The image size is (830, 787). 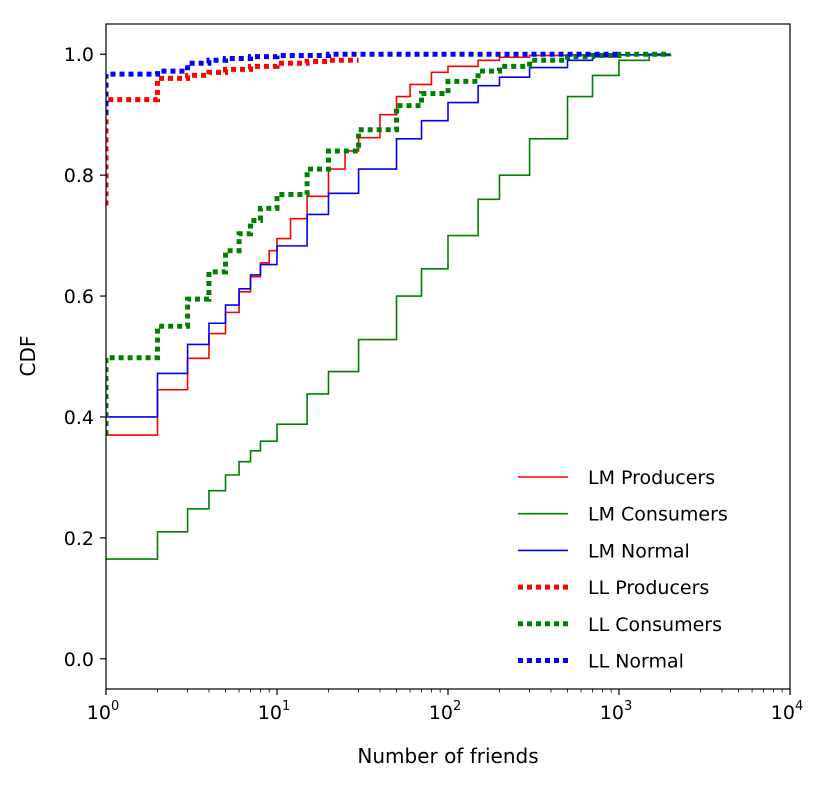 What do you see at coordinates (274, 711) in the screenshot?
I see `x-tick-label: 10¹` at bounding box center [274, 711].